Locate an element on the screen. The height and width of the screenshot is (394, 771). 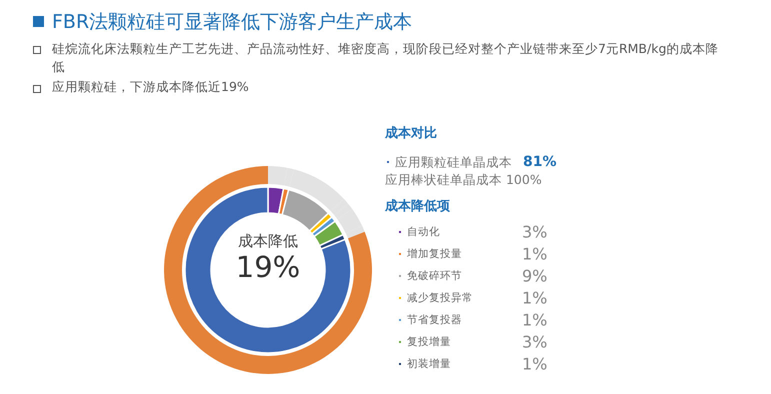
data-label: 9% is located at coordinates (535, 276).